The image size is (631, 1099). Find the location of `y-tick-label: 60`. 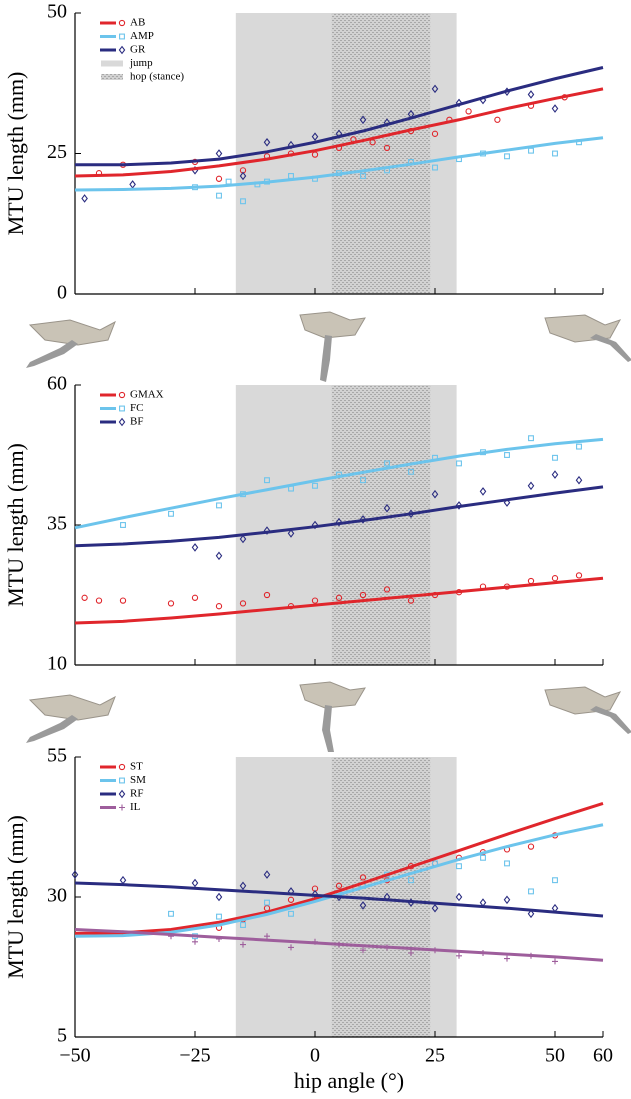

y-tick-label: 60 is located at coordinates (57, 384).